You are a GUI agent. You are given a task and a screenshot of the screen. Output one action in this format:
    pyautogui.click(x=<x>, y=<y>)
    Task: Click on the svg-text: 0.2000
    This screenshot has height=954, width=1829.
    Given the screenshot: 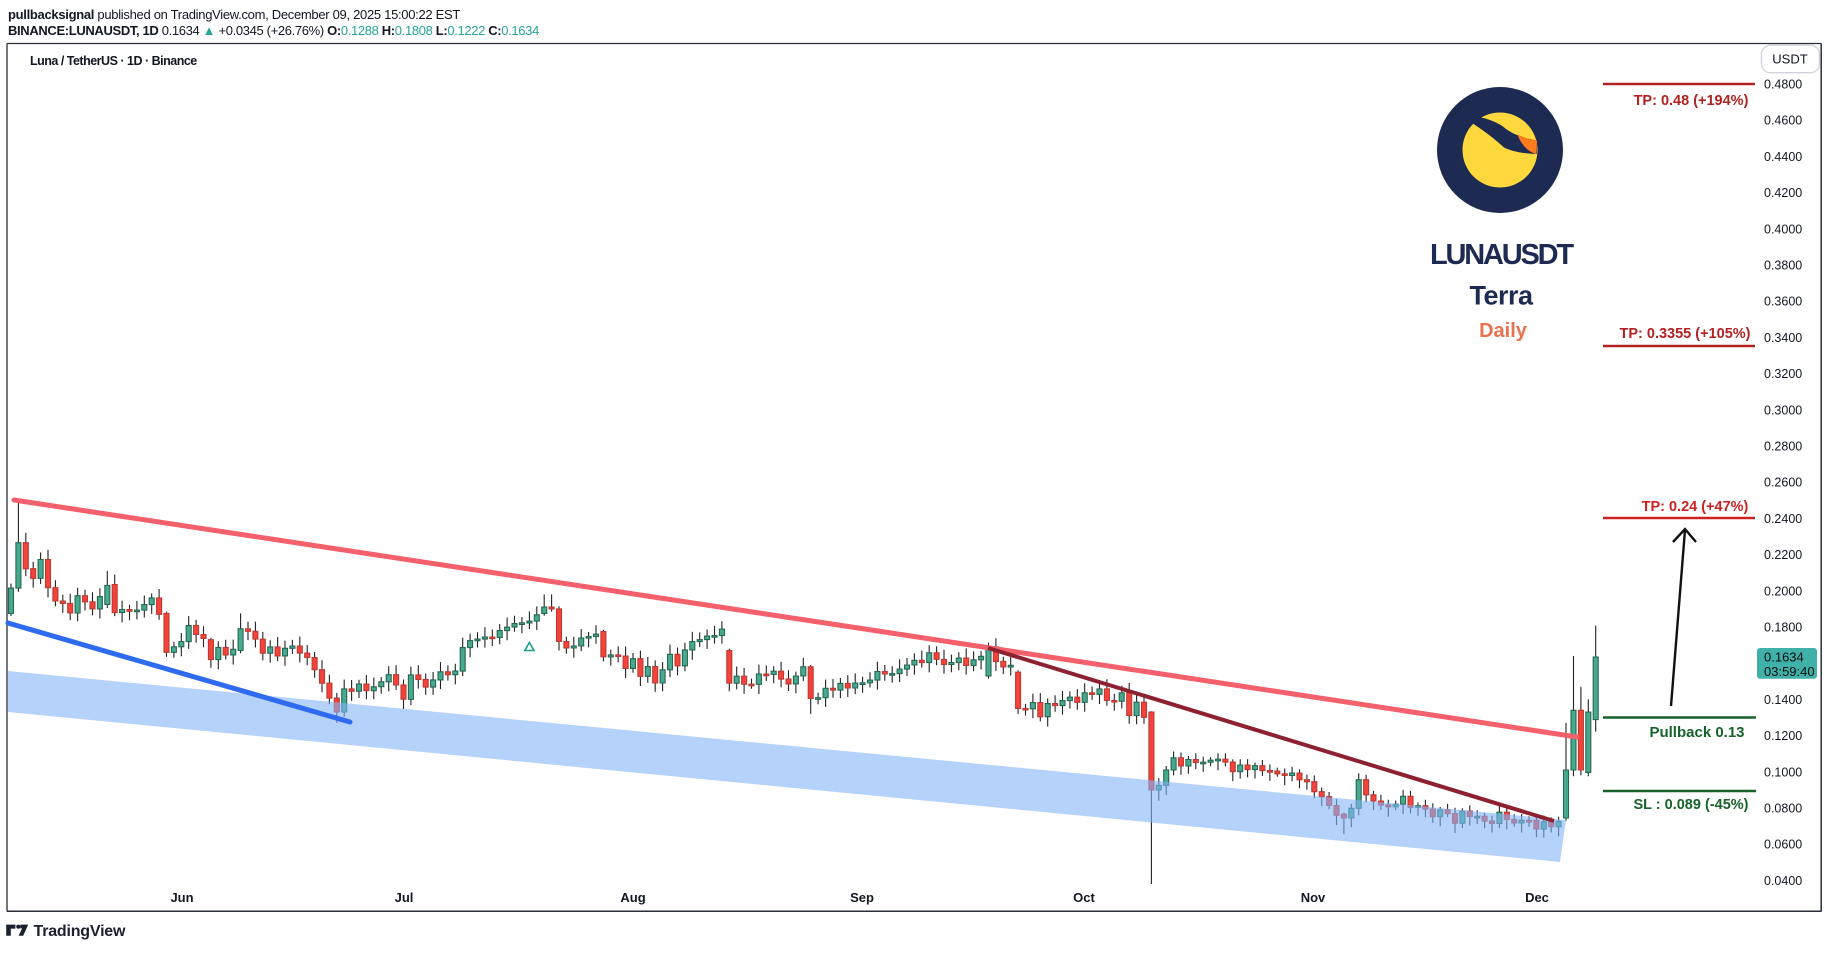 What is the action you would take?
    pyautogui.click(x=1783, y=591)
    